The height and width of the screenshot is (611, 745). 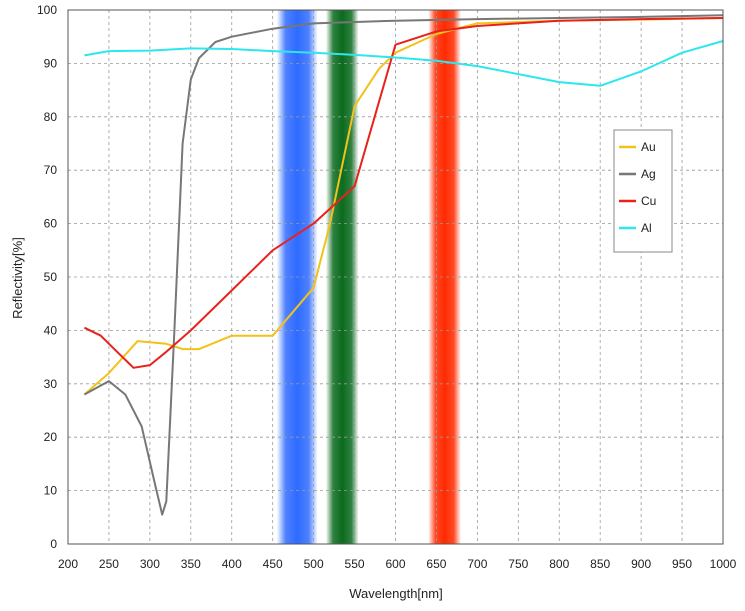 I want to click on x-tick-label: 200, so click(x=68, y=564).